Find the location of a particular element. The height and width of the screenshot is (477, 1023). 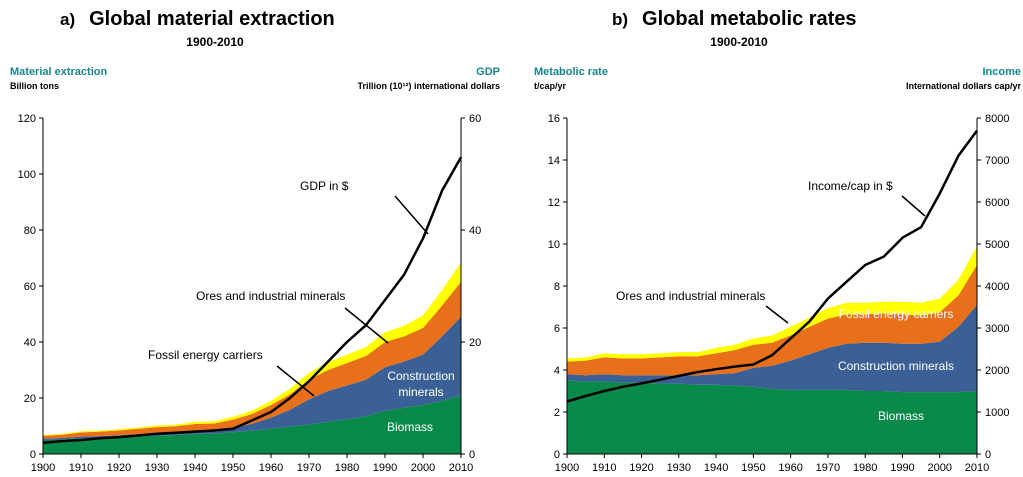

y-tick-label: 16 is located at coordinates (554, 119).